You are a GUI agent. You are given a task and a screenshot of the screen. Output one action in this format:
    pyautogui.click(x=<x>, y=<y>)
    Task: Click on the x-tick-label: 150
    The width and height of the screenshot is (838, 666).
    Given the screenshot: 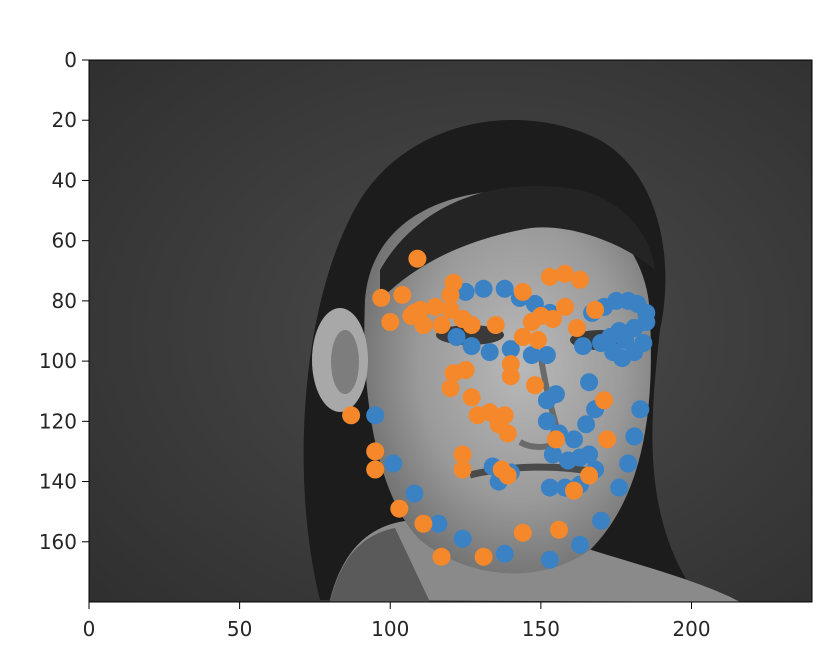 What is the action you would take?
    pyautogui.click(x=541, y=629)
    